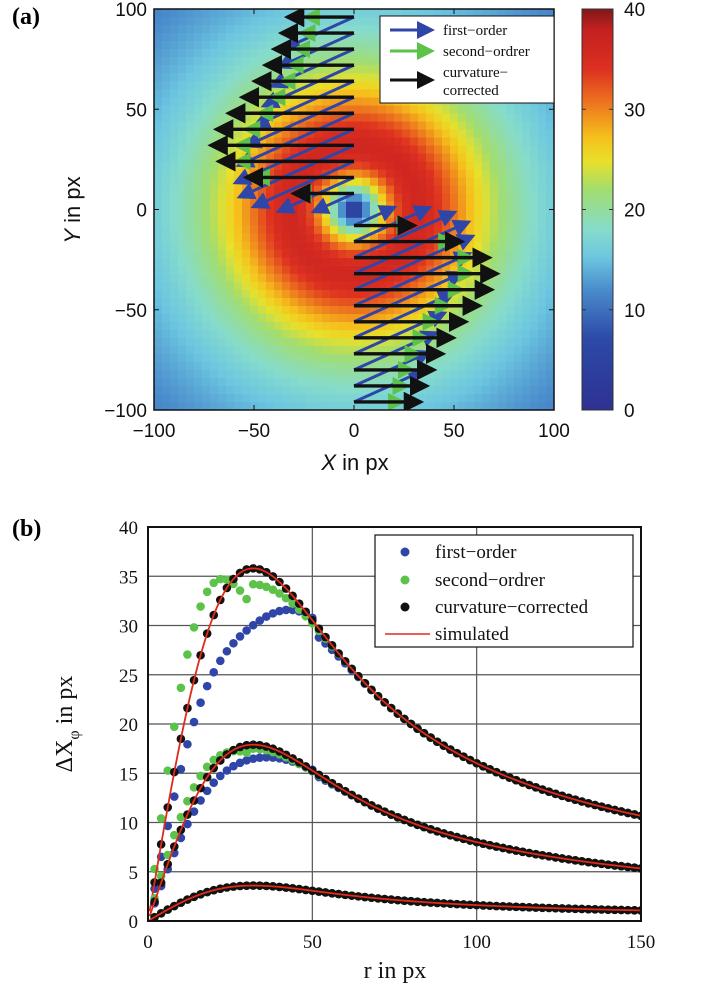 The image size is (714, 1005). Describe the element at coordinates (128, 725) in the screenshot. I see `y-tick-label: 20` at that location.